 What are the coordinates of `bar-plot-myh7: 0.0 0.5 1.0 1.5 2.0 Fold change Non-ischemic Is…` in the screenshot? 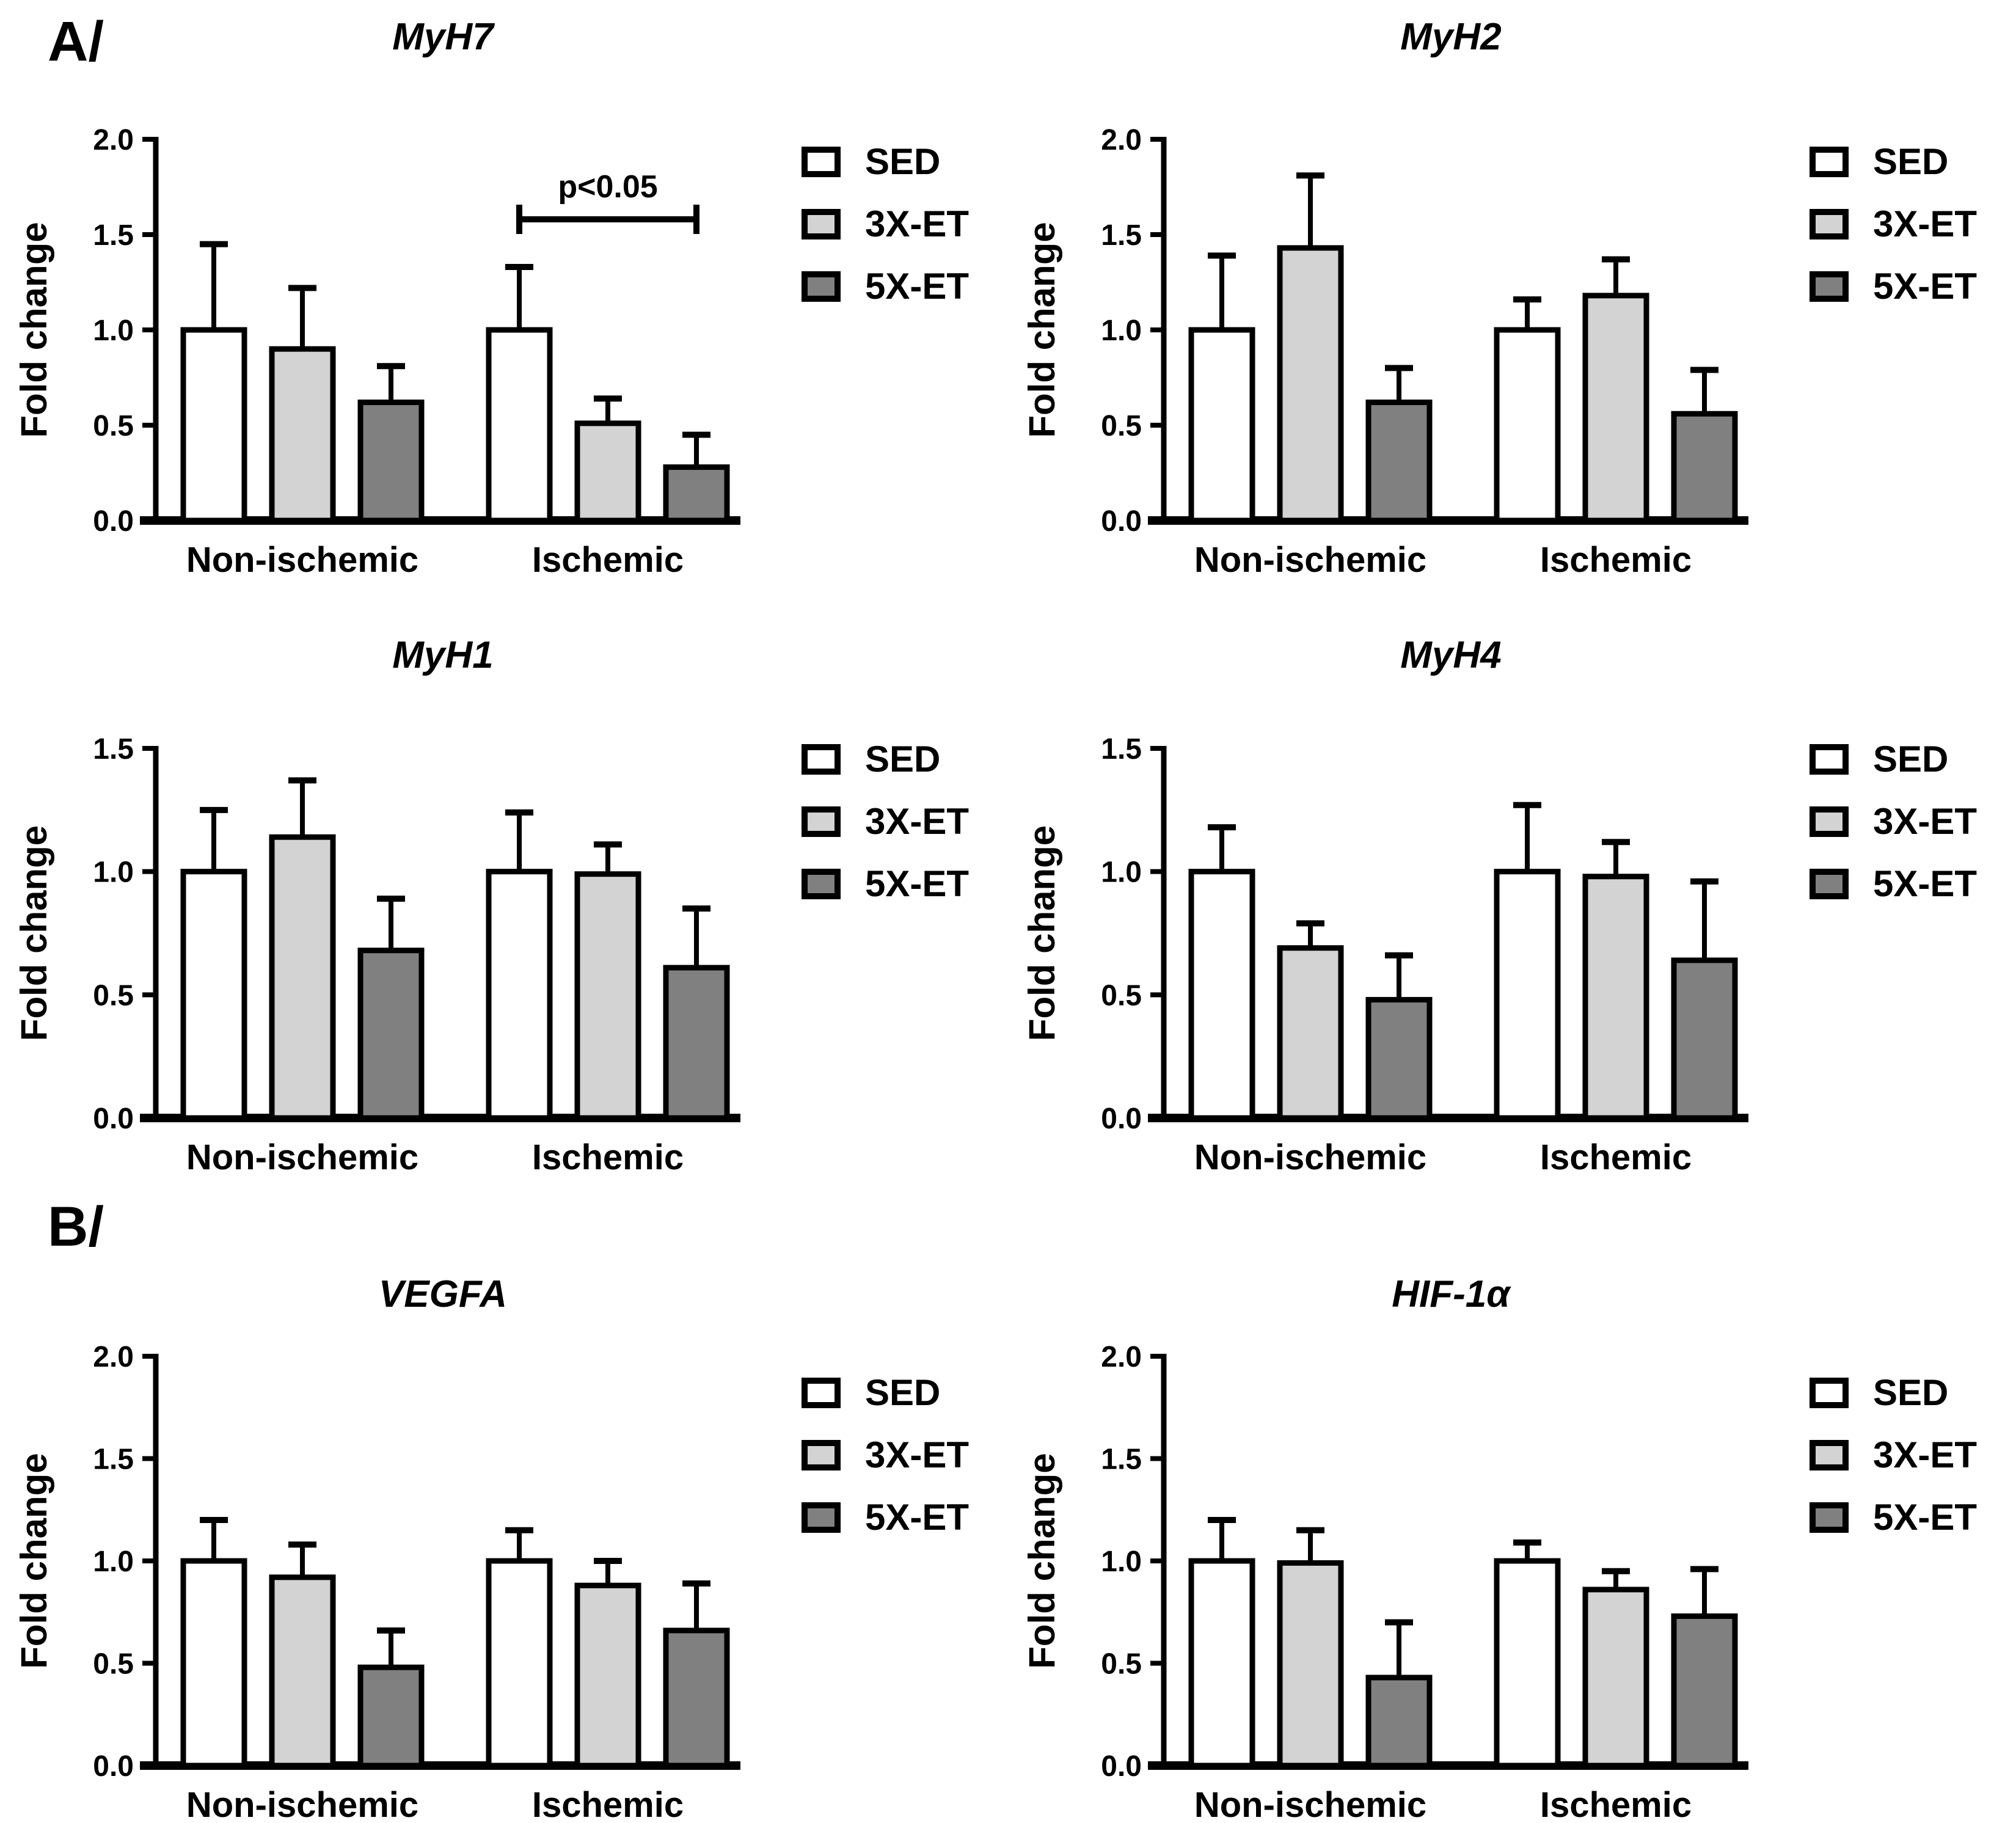 It's located at (377, 352).